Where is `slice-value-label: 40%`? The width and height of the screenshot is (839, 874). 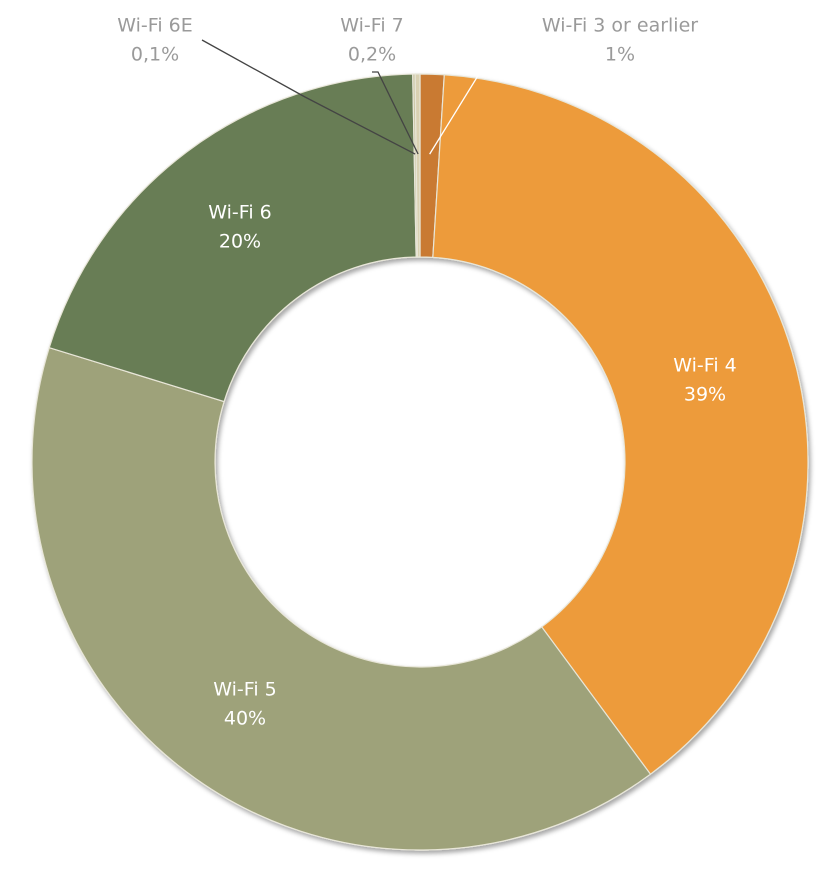 slice-value-label: 40% is located at coordinates (245, 719).